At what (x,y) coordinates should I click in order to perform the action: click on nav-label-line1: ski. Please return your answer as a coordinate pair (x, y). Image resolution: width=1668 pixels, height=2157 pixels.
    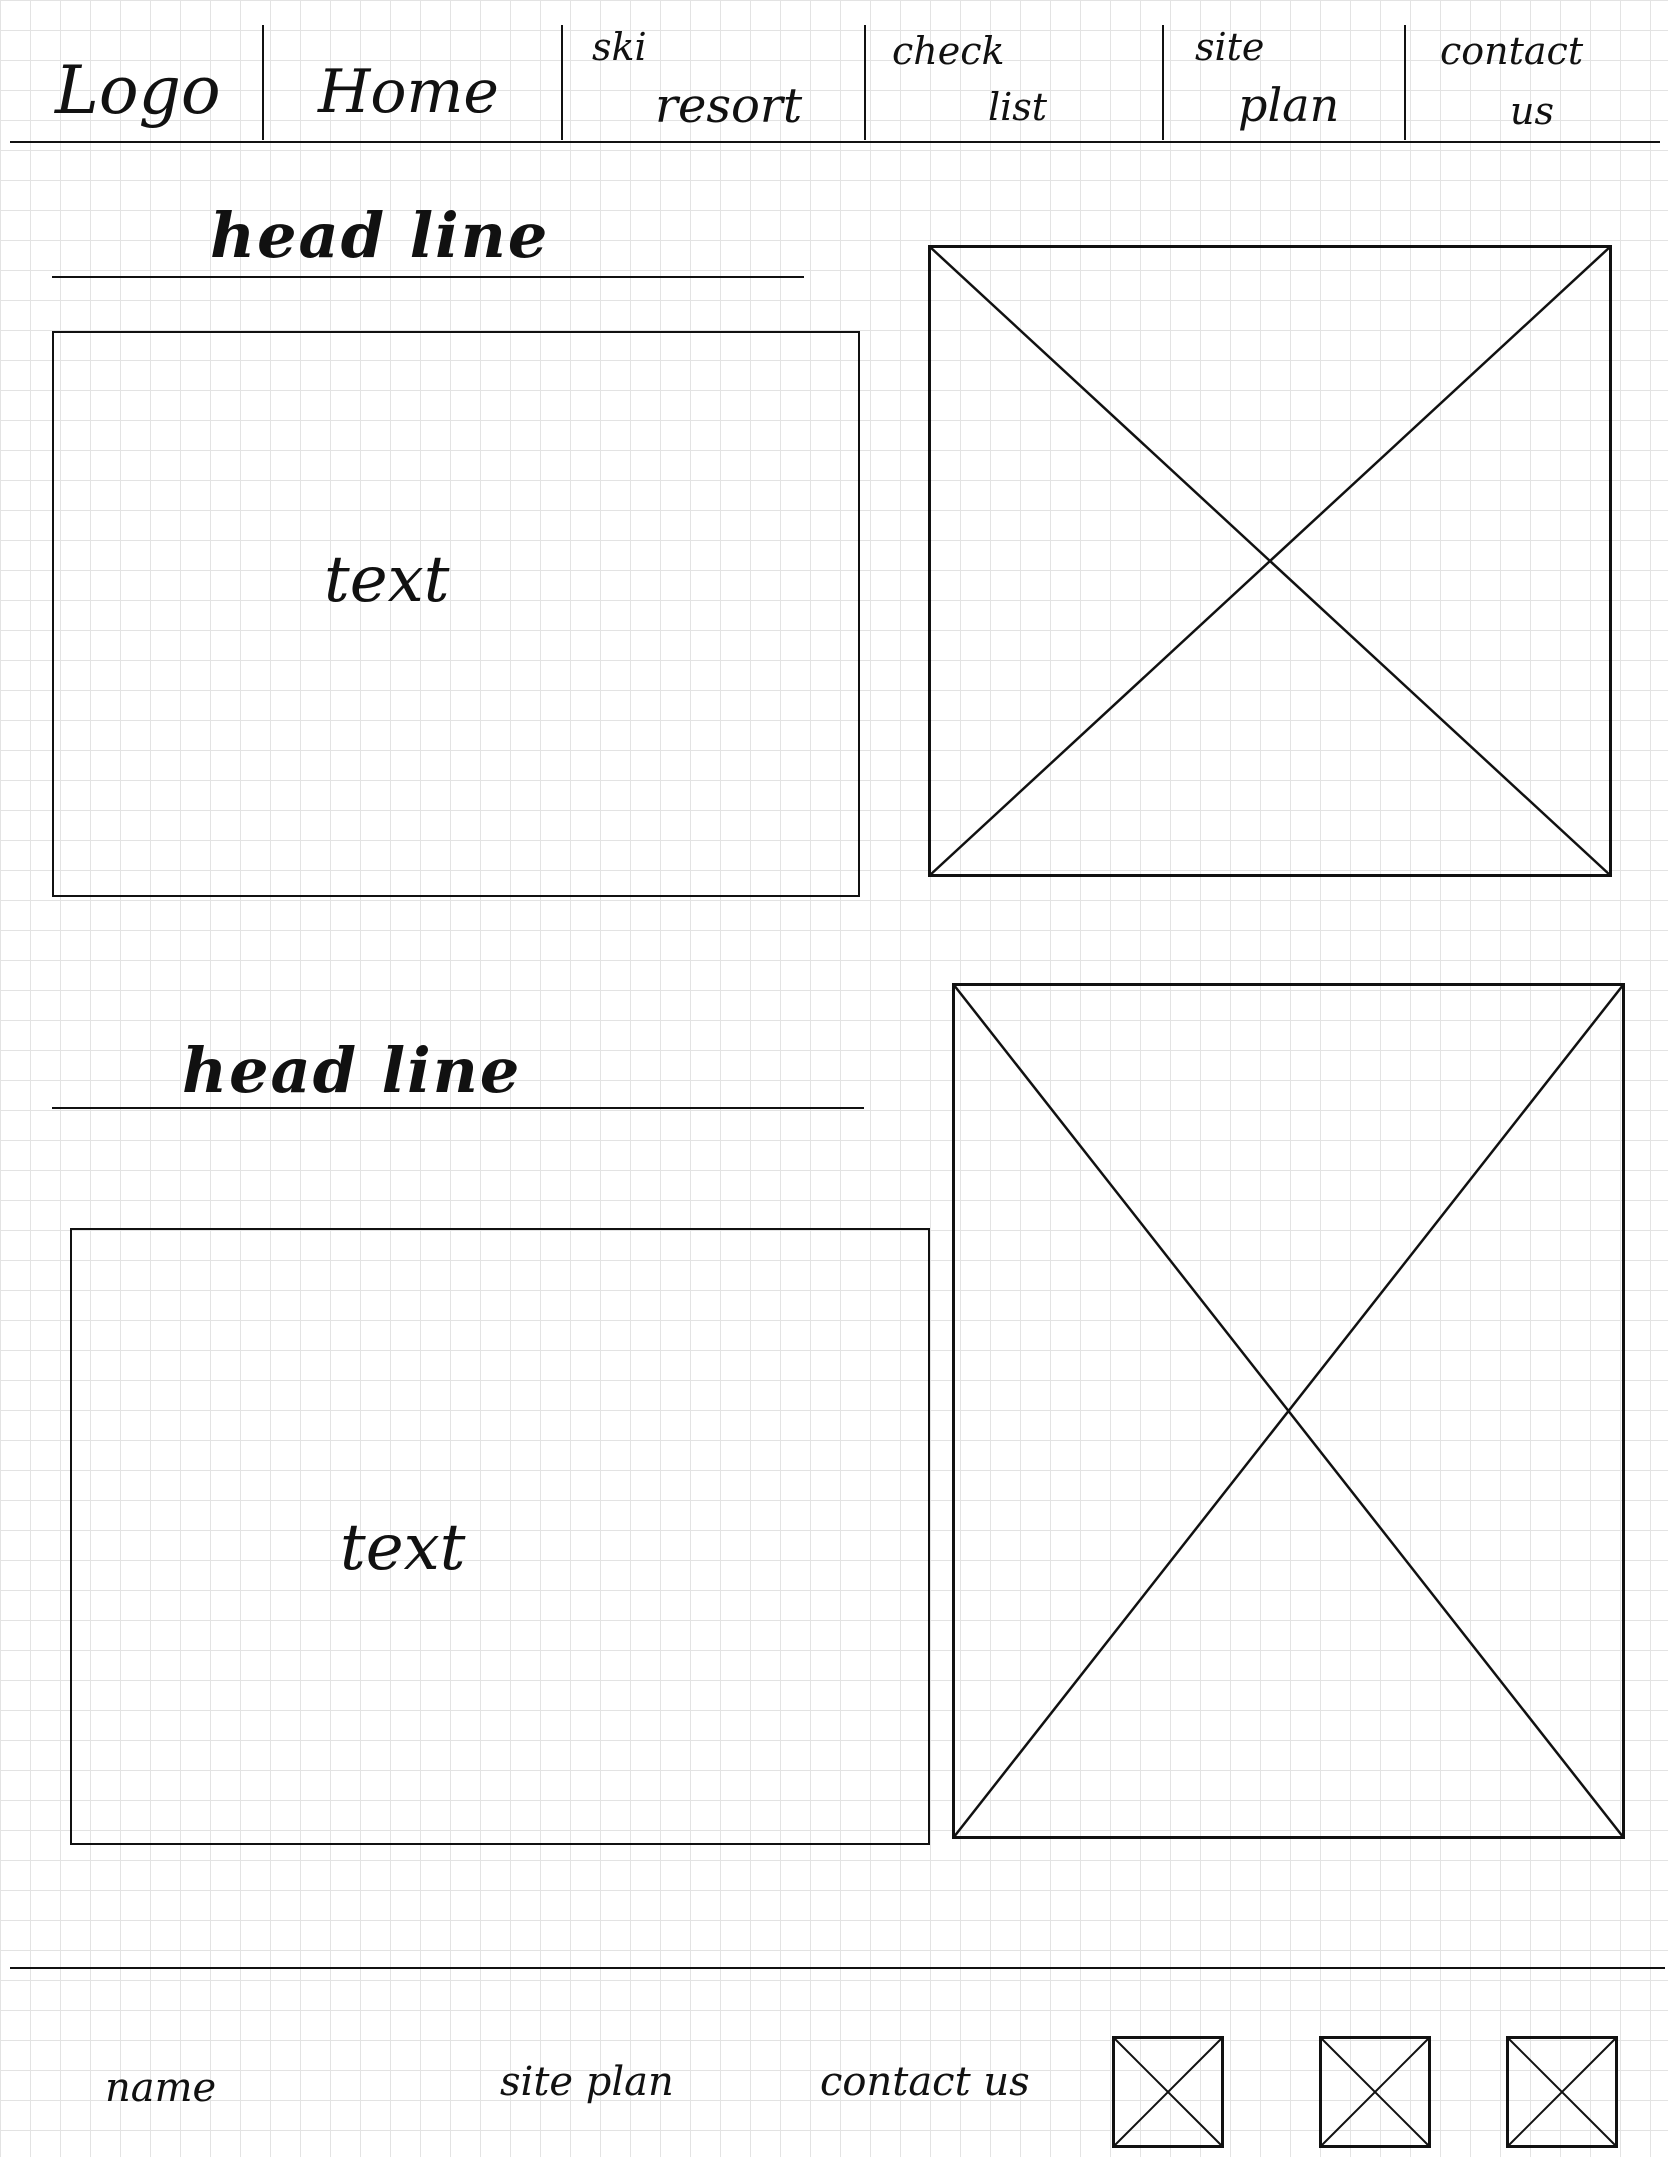
    Looking at the image, I should click on (619, 47).